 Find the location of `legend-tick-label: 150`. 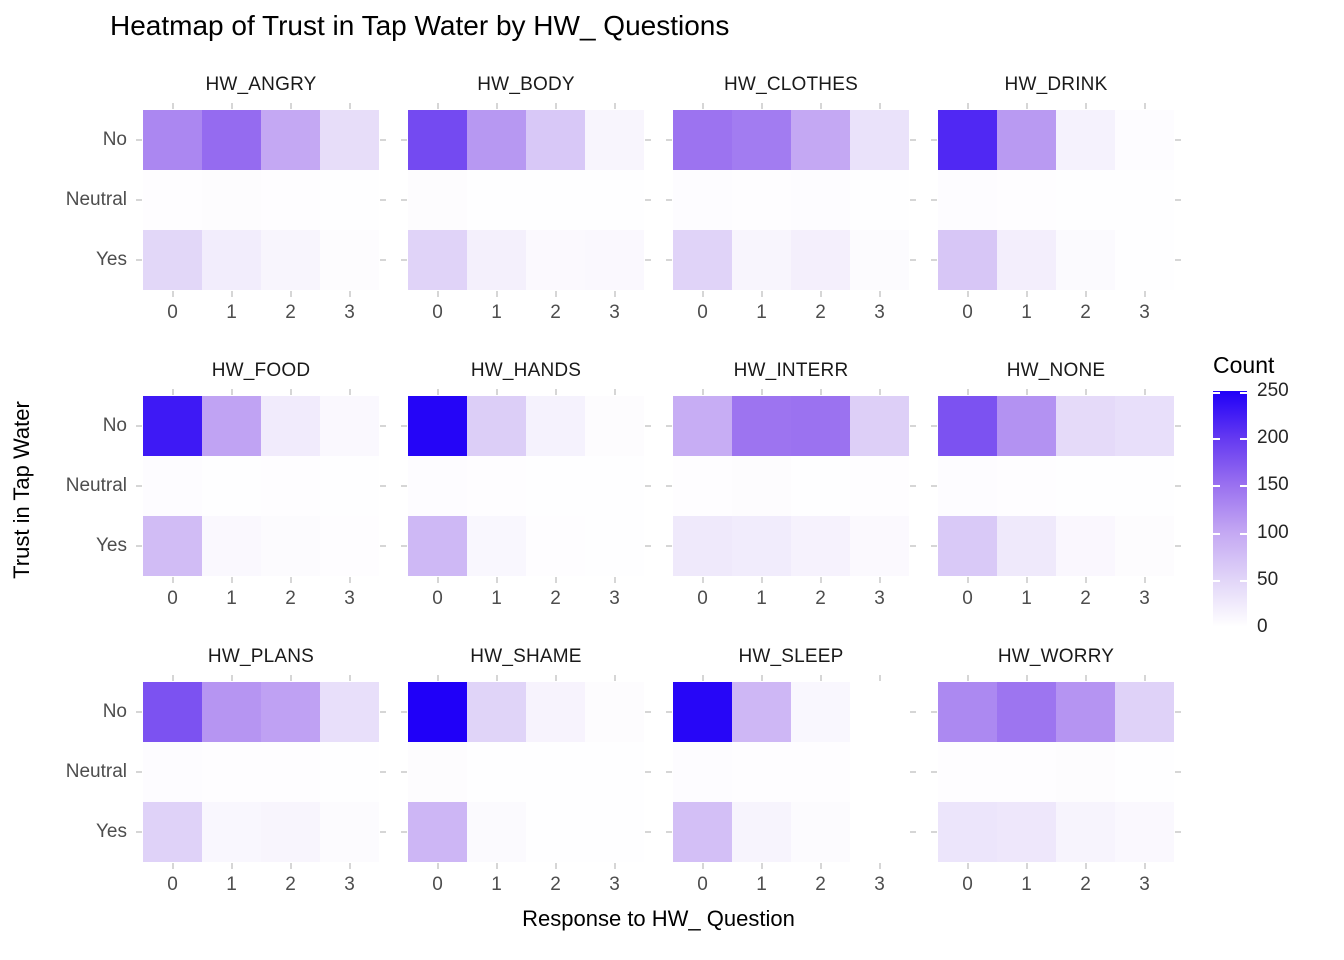

legend-tick-label: 150 is located at coordinates (1273, 485).